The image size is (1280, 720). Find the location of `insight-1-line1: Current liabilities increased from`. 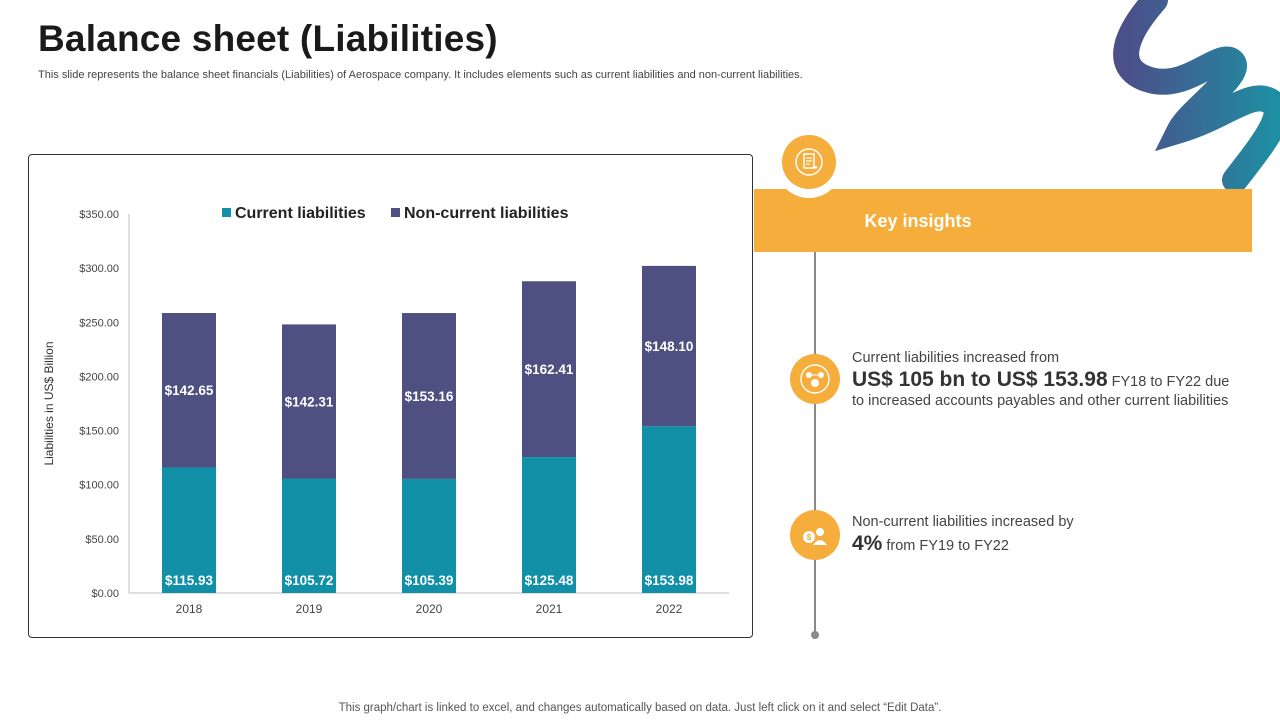

insight-1-line1: Current liabilities increased from is located at coordinates (956, 358).